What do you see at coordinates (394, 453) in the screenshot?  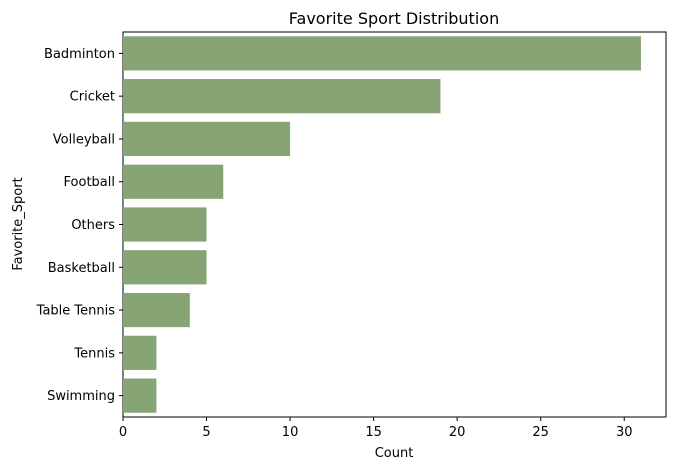 I see `x-axis-title: Count` at bounding box center [394, 453].